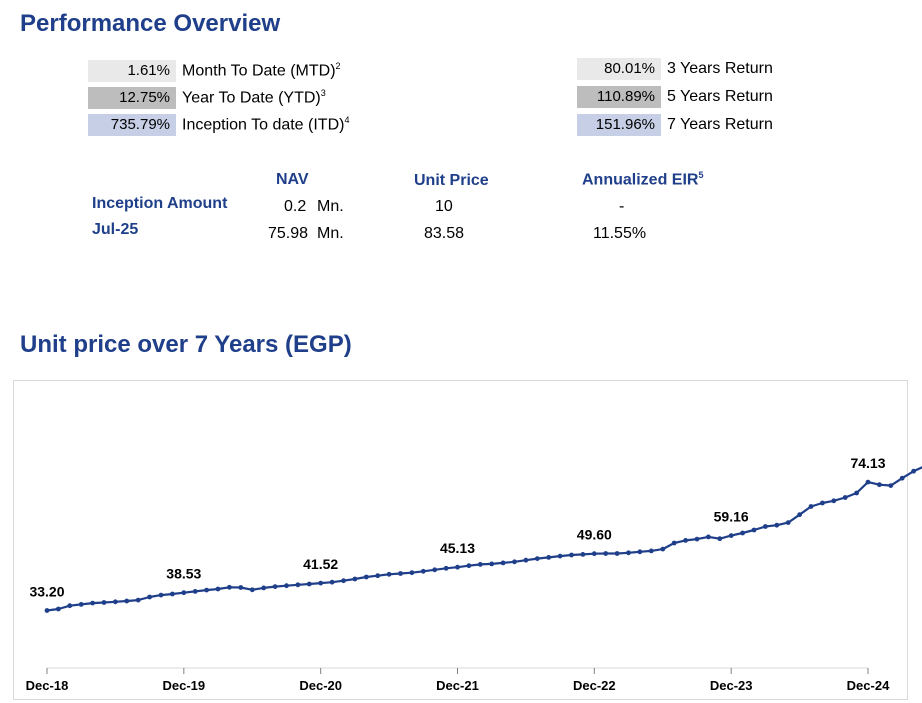 Image resolution: width=922 pixels, height=703 pixels. I want to click on return-row-7y: 151.96% 7 Years Return, so click(675, 125).